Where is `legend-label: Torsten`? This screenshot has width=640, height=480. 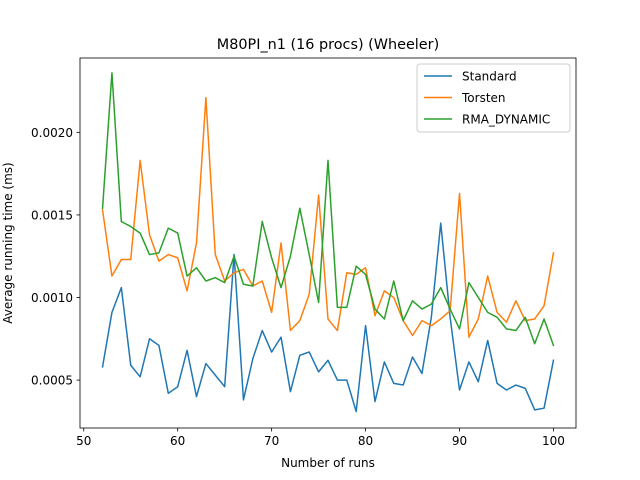 legend-label: Torsten is located at coordinates (483, 98).